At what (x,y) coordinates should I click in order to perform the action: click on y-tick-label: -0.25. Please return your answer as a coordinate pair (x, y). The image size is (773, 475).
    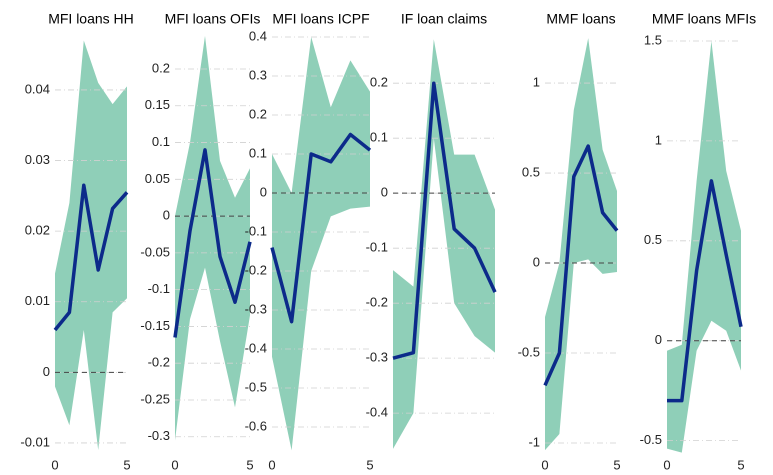
    Looking at the image, I should click on (155, 398).